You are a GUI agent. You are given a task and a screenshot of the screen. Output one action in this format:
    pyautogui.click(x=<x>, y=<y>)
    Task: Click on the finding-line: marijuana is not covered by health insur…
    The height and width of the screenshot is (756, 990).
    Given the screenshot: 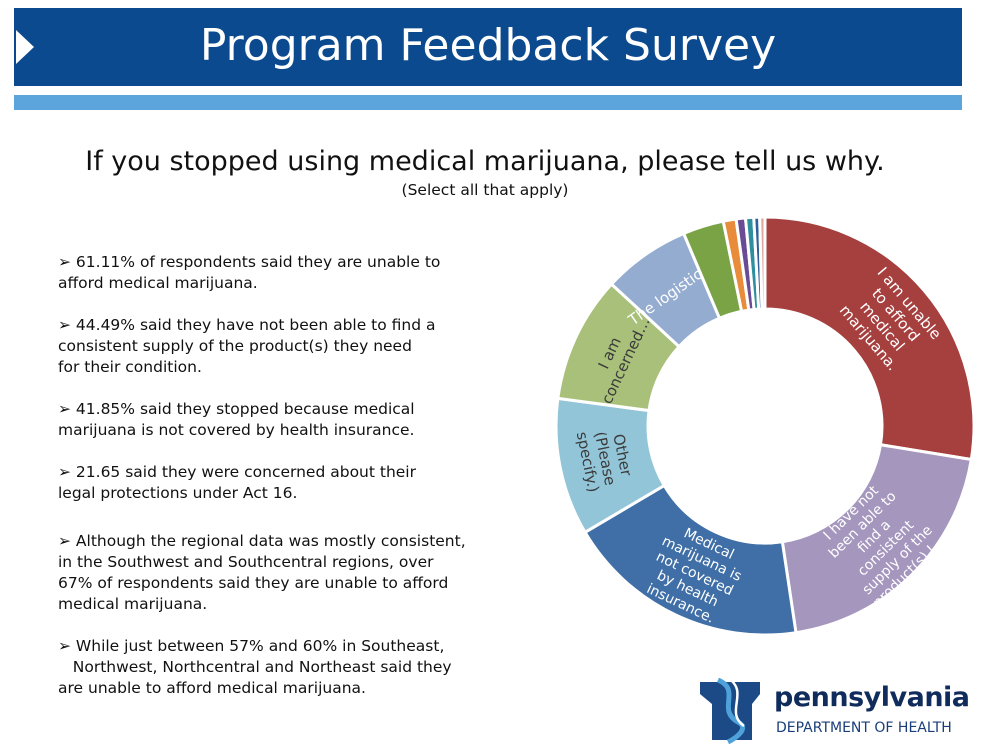 What is the action you would take?
    pyautogui.click(x=293, y=430)
    